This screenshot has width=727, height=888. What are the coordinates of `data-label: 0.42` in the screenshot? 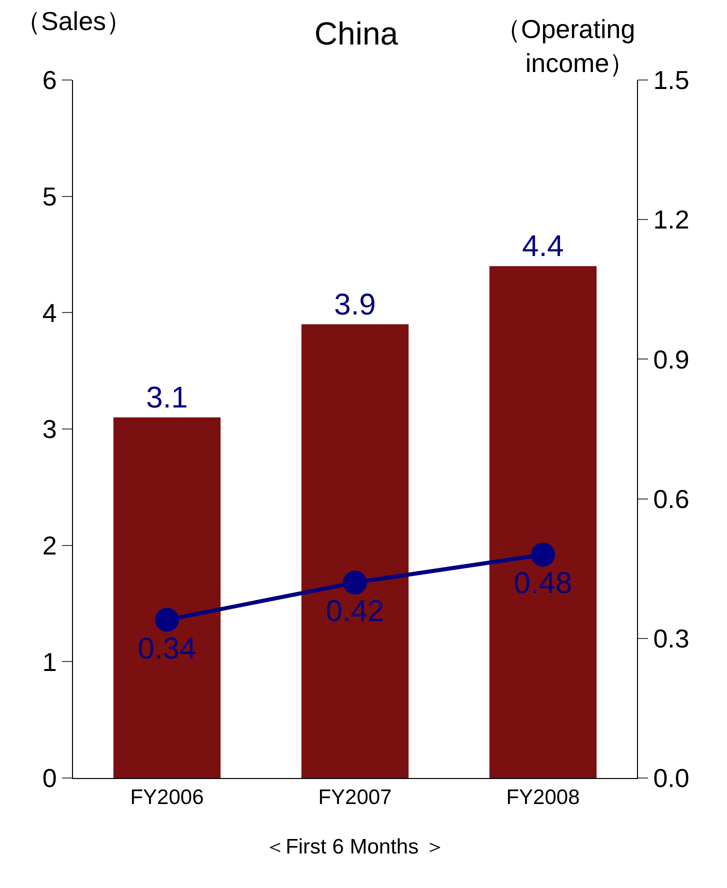 It's located at (355, 611).